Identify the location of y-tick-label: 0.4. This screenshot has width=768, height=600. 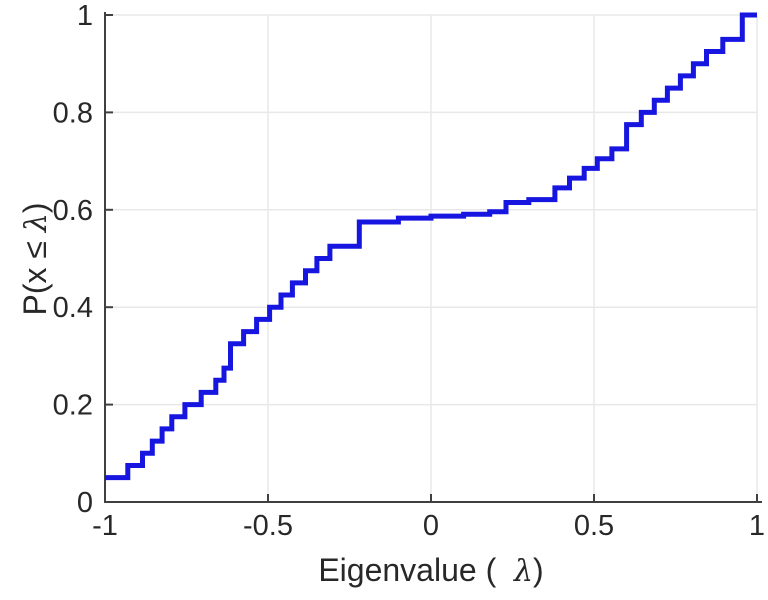
(73, 308).